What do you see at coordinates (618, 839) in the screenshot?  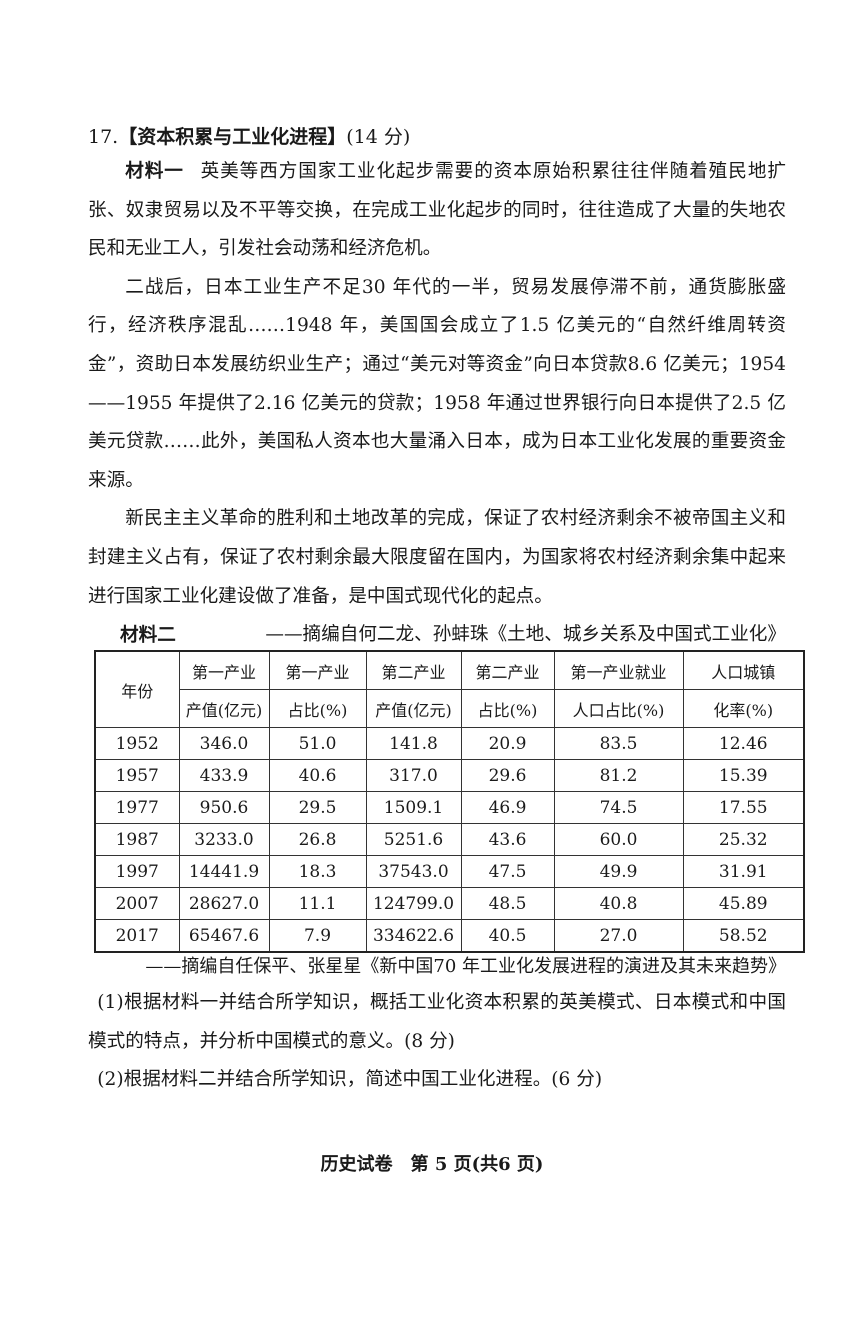 I see `table-cell: 60.0` at bounding box center [618, 839].